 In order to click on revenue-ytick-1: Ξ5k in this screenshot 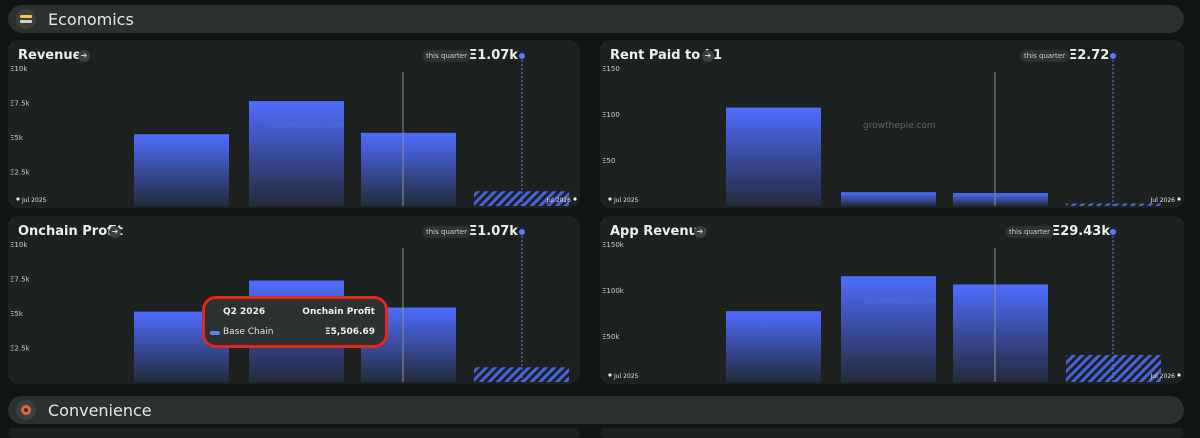, I will do `click(17, 138)`.